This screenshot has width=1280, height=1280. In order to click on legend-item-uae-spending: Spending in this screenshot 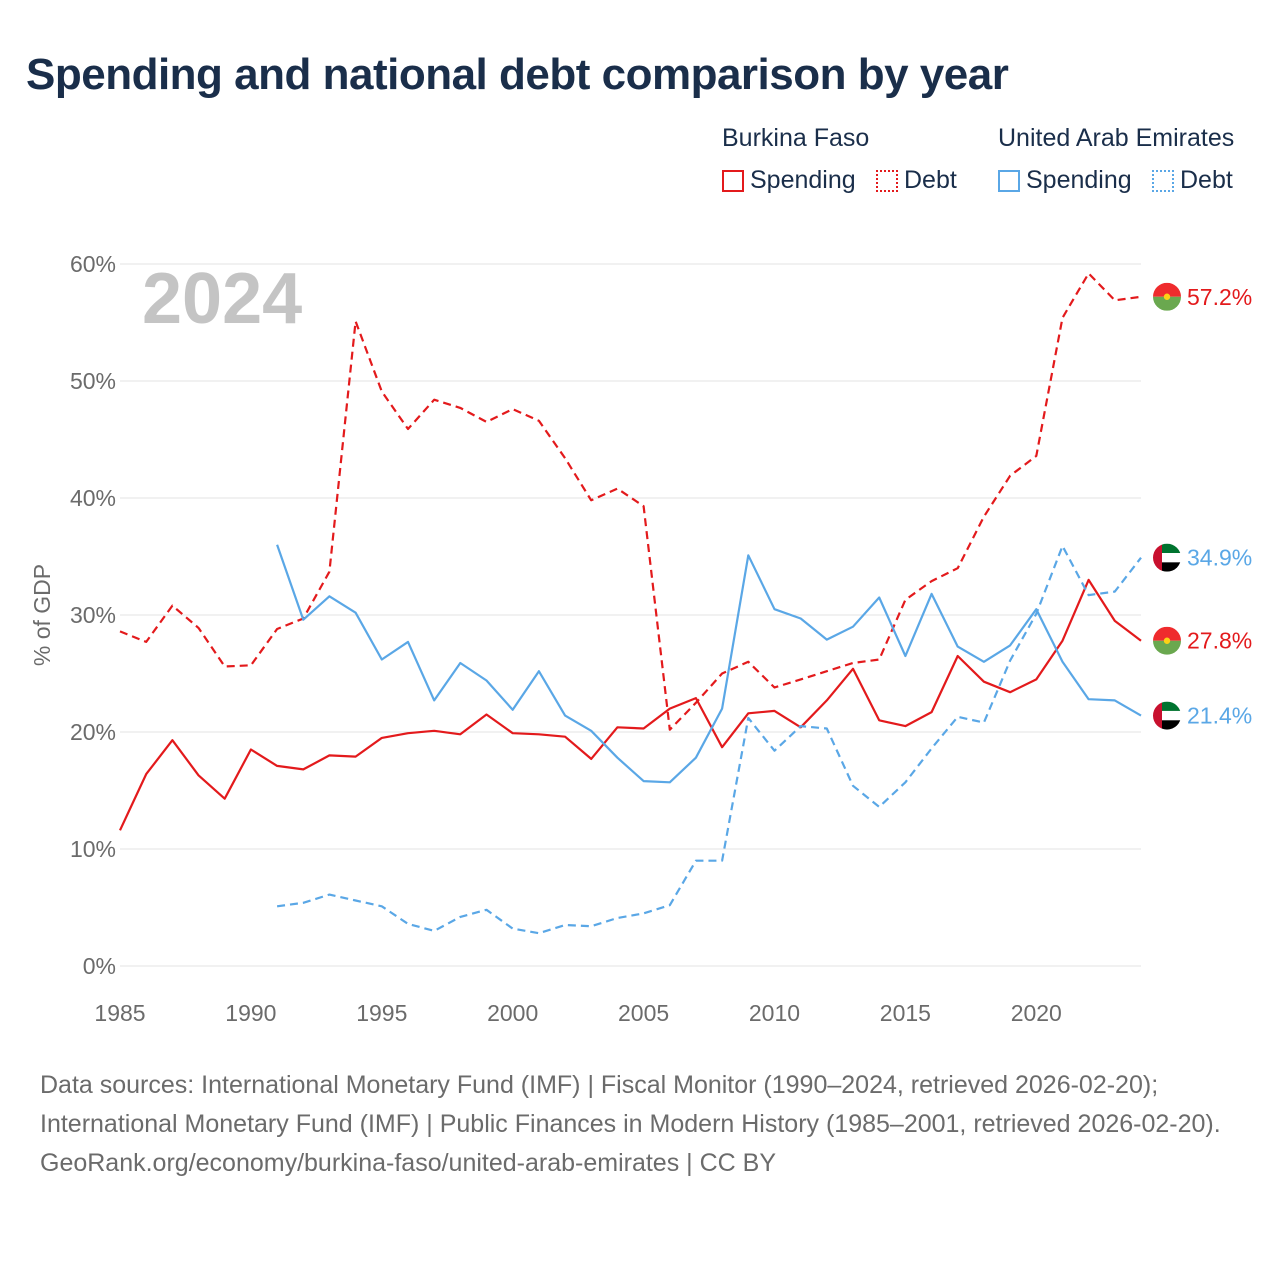, I will do `click(1065, 180)`.